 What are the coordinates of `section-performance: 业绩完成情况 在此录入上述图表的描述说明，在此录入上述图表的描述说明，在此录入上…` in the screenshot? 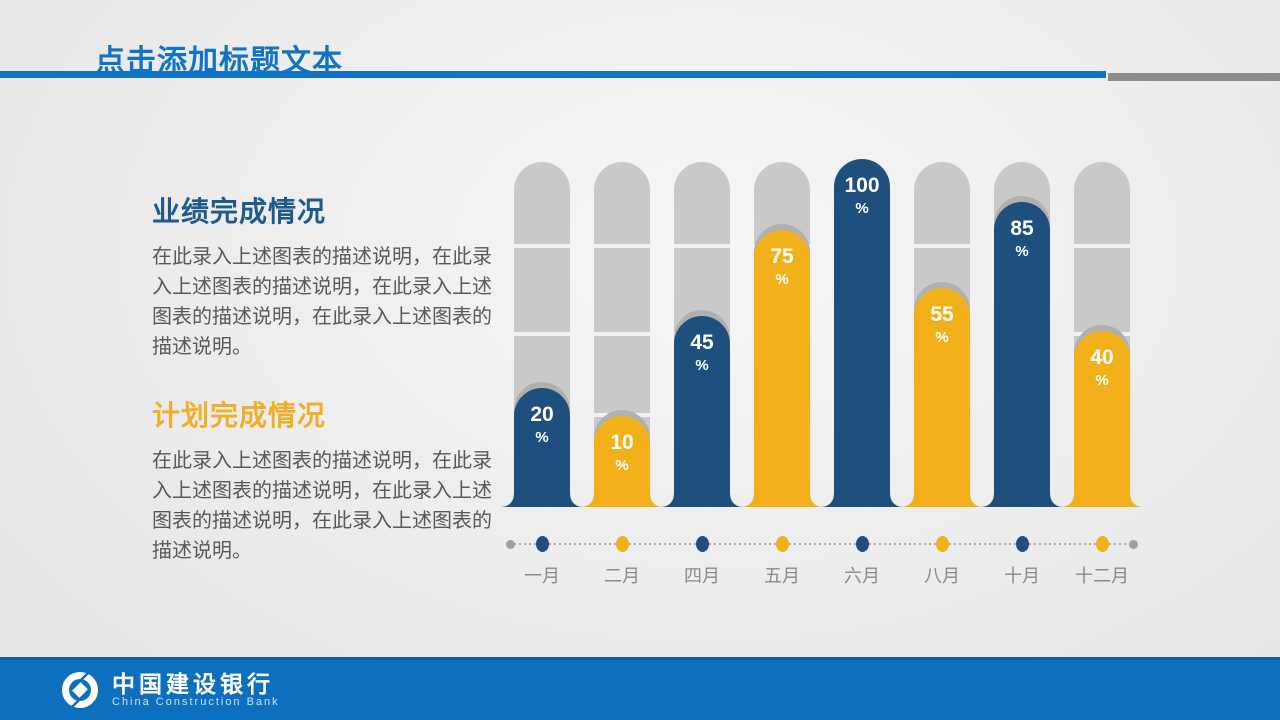 It's located at (322, 276).